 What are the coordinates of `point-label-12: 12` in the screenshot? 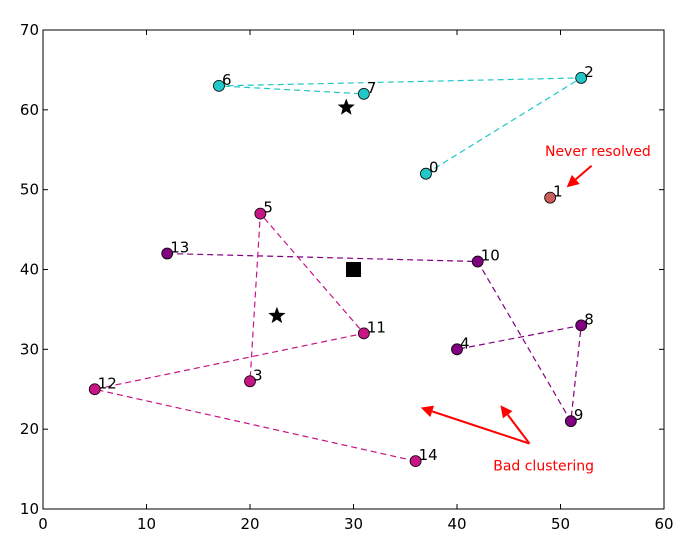 It's located at (107, 383).